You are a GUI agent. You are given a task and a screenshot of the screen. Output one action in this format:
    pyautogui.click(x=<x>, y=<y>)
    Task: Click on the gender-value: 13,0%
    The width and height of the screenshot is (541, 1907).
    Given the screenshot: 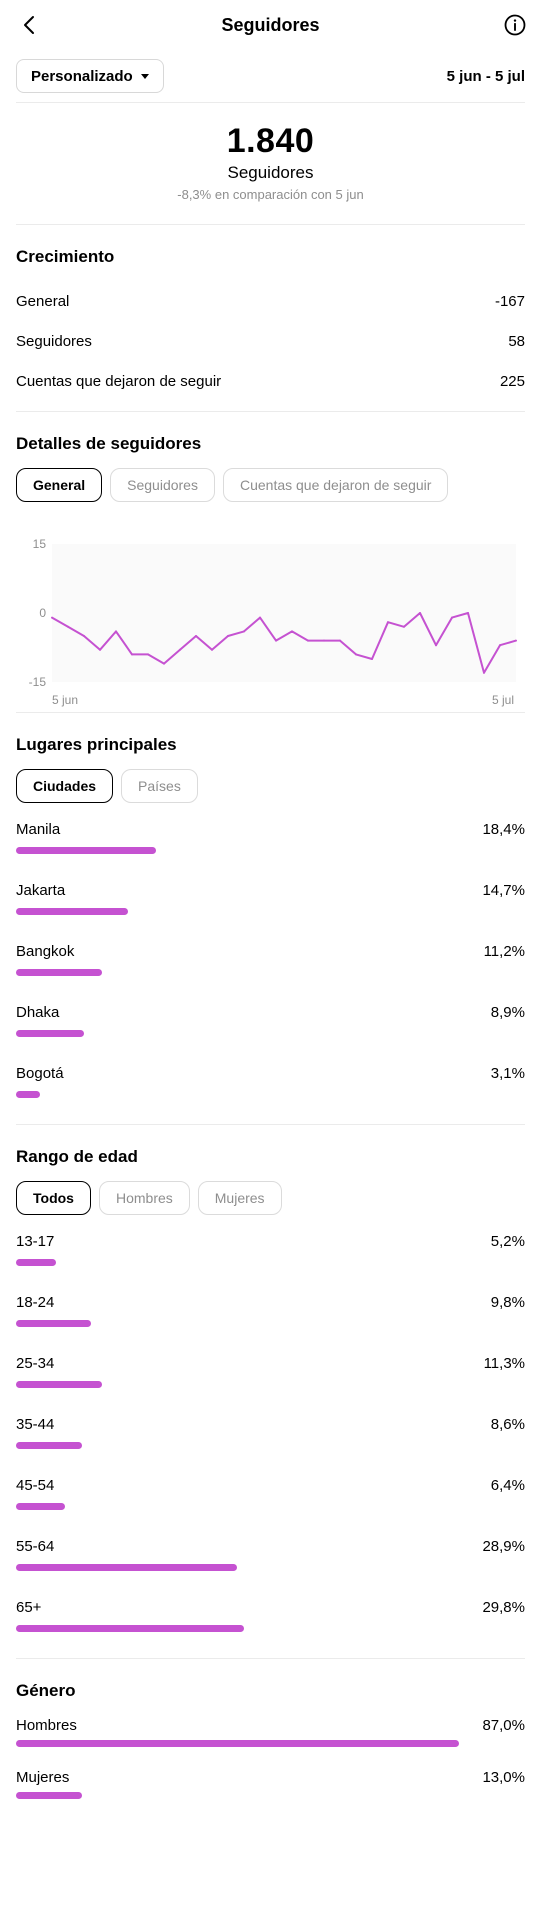 What is the action you would take?
    pyautogui.click(x=503, y=1777)
    